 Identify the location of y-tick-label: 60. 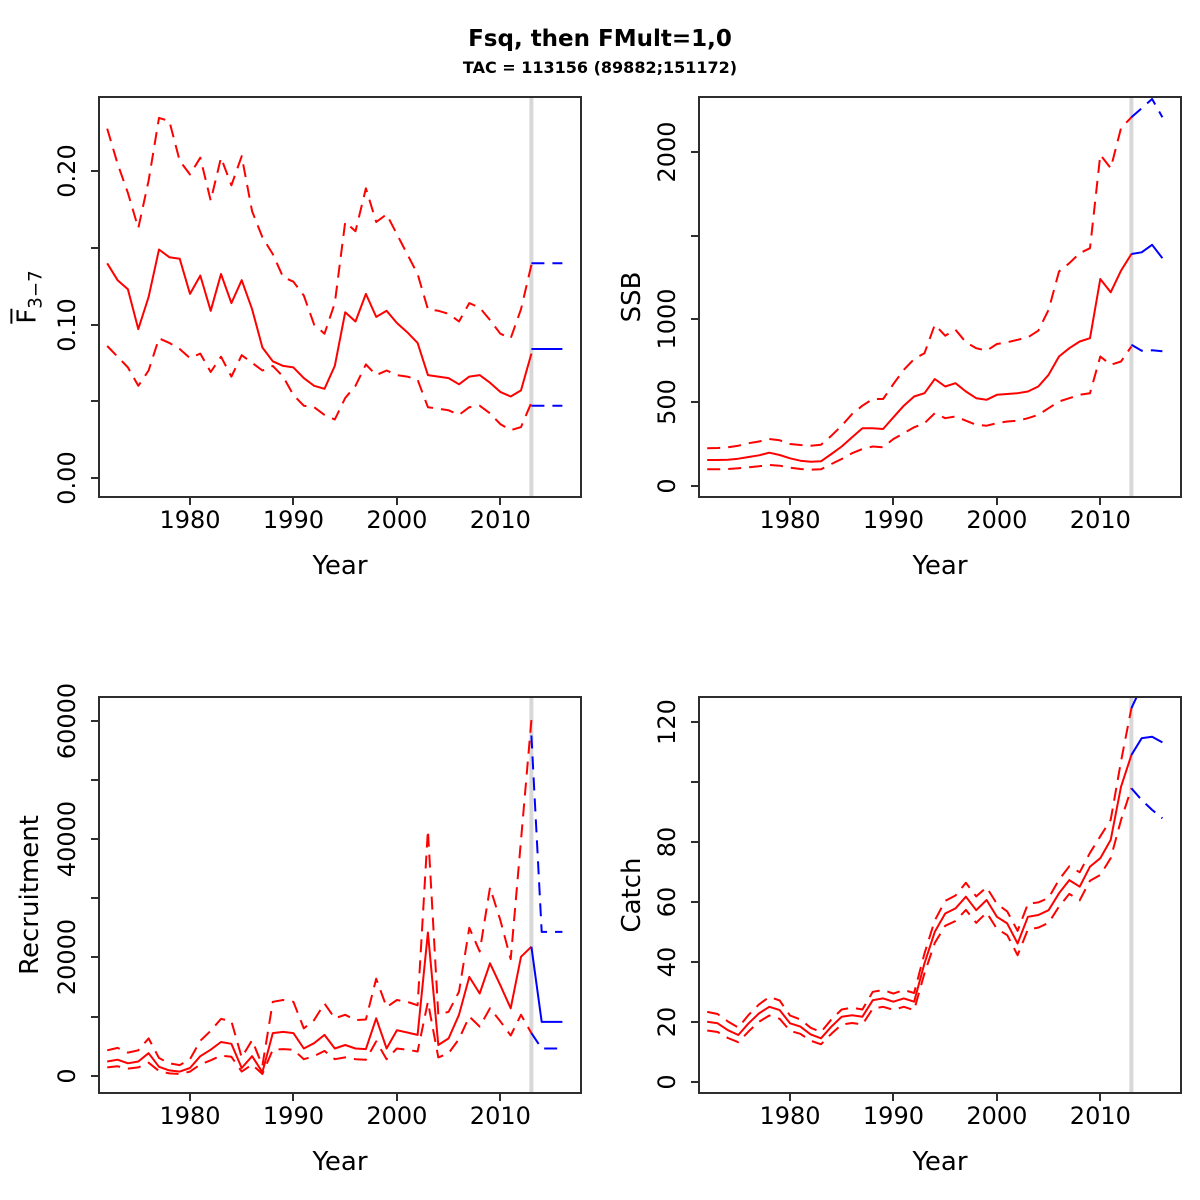
(667, 902).